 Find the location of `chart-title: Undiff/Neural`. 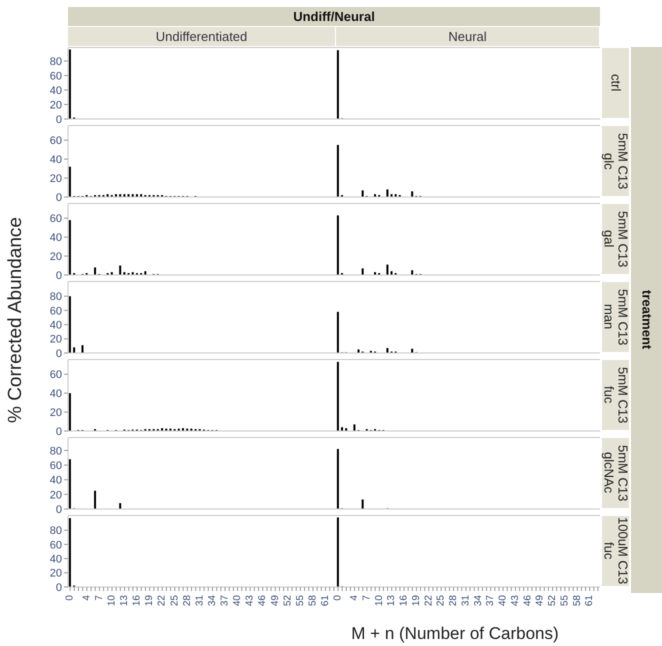

chart-title: Undiff/Neural is located at coordinates (334, 16).